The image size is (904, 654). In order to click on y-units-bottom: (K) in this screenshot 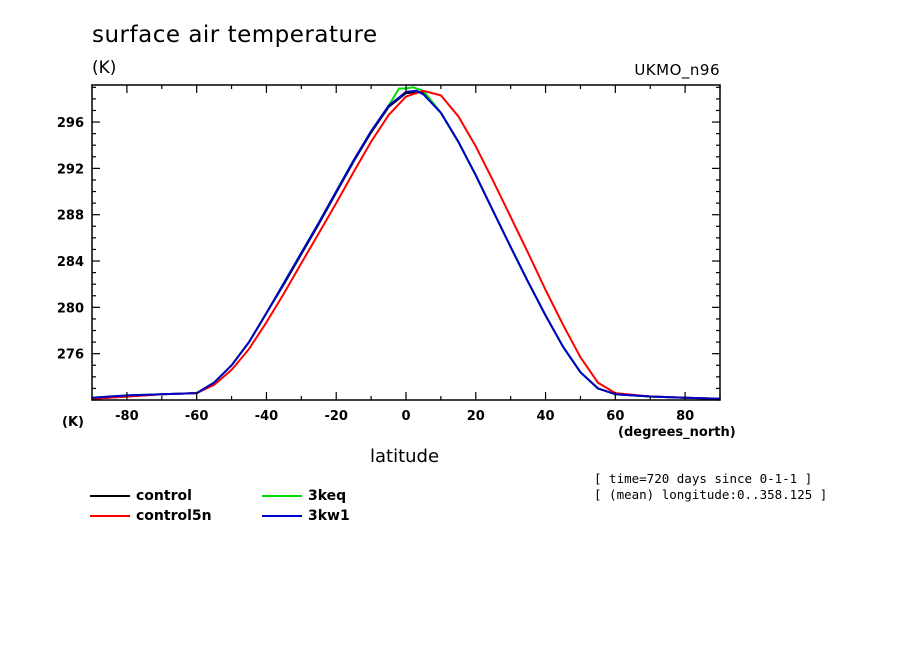, I will do `click(73, 422)`.